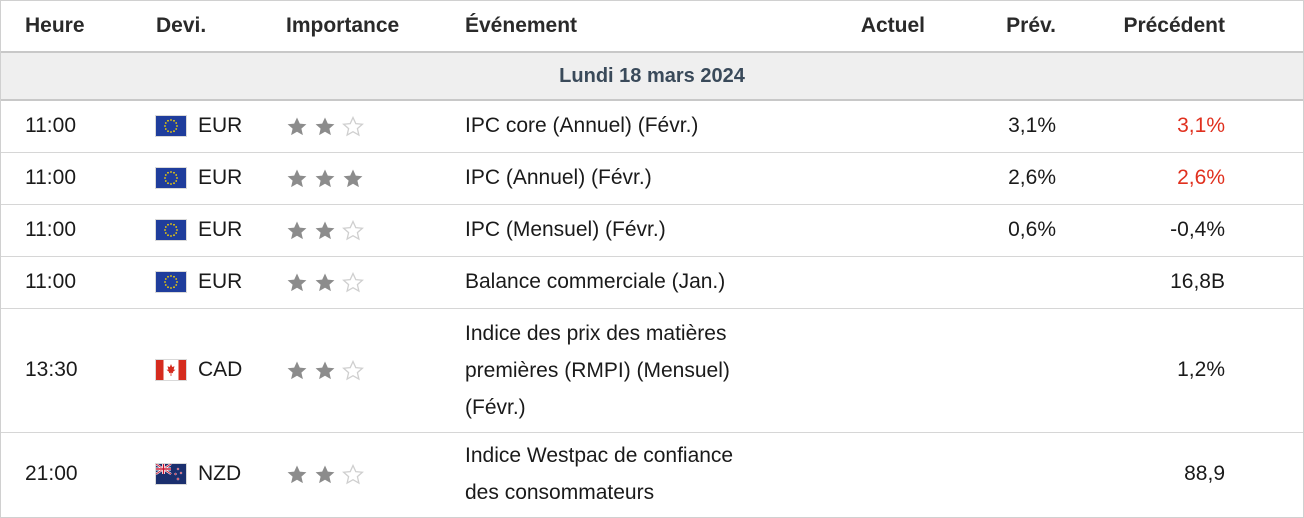  Describe the element at coordinates (990, 126) in the screenshot. I see `event-forecast: 3,1%` at that location.